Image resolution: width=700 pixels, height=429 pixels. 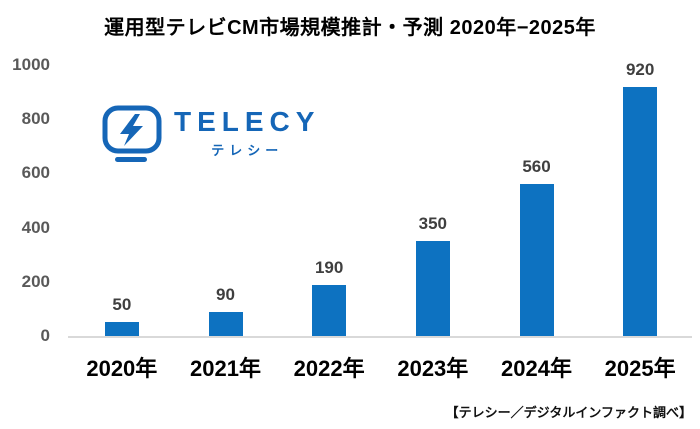 I want to click on logo-name: TELECY, so click(x=247, y=121).